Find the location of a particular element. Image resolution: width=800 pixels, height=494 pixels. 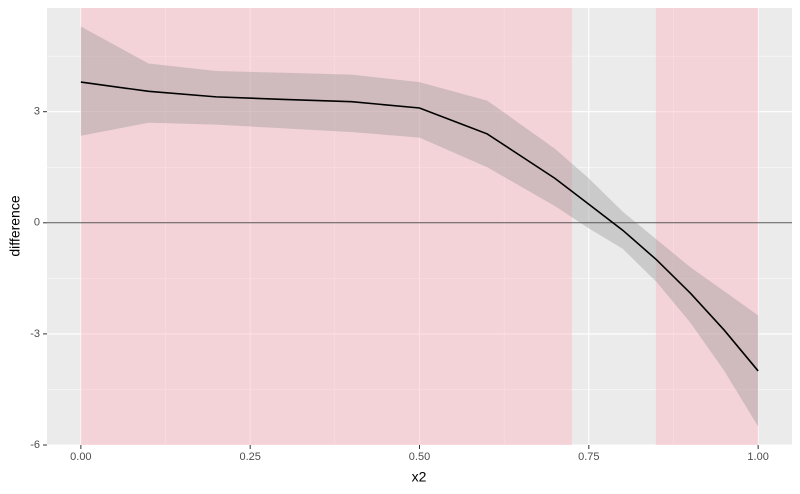

y-tick-label: 3 is located at coordinates (37, 112).